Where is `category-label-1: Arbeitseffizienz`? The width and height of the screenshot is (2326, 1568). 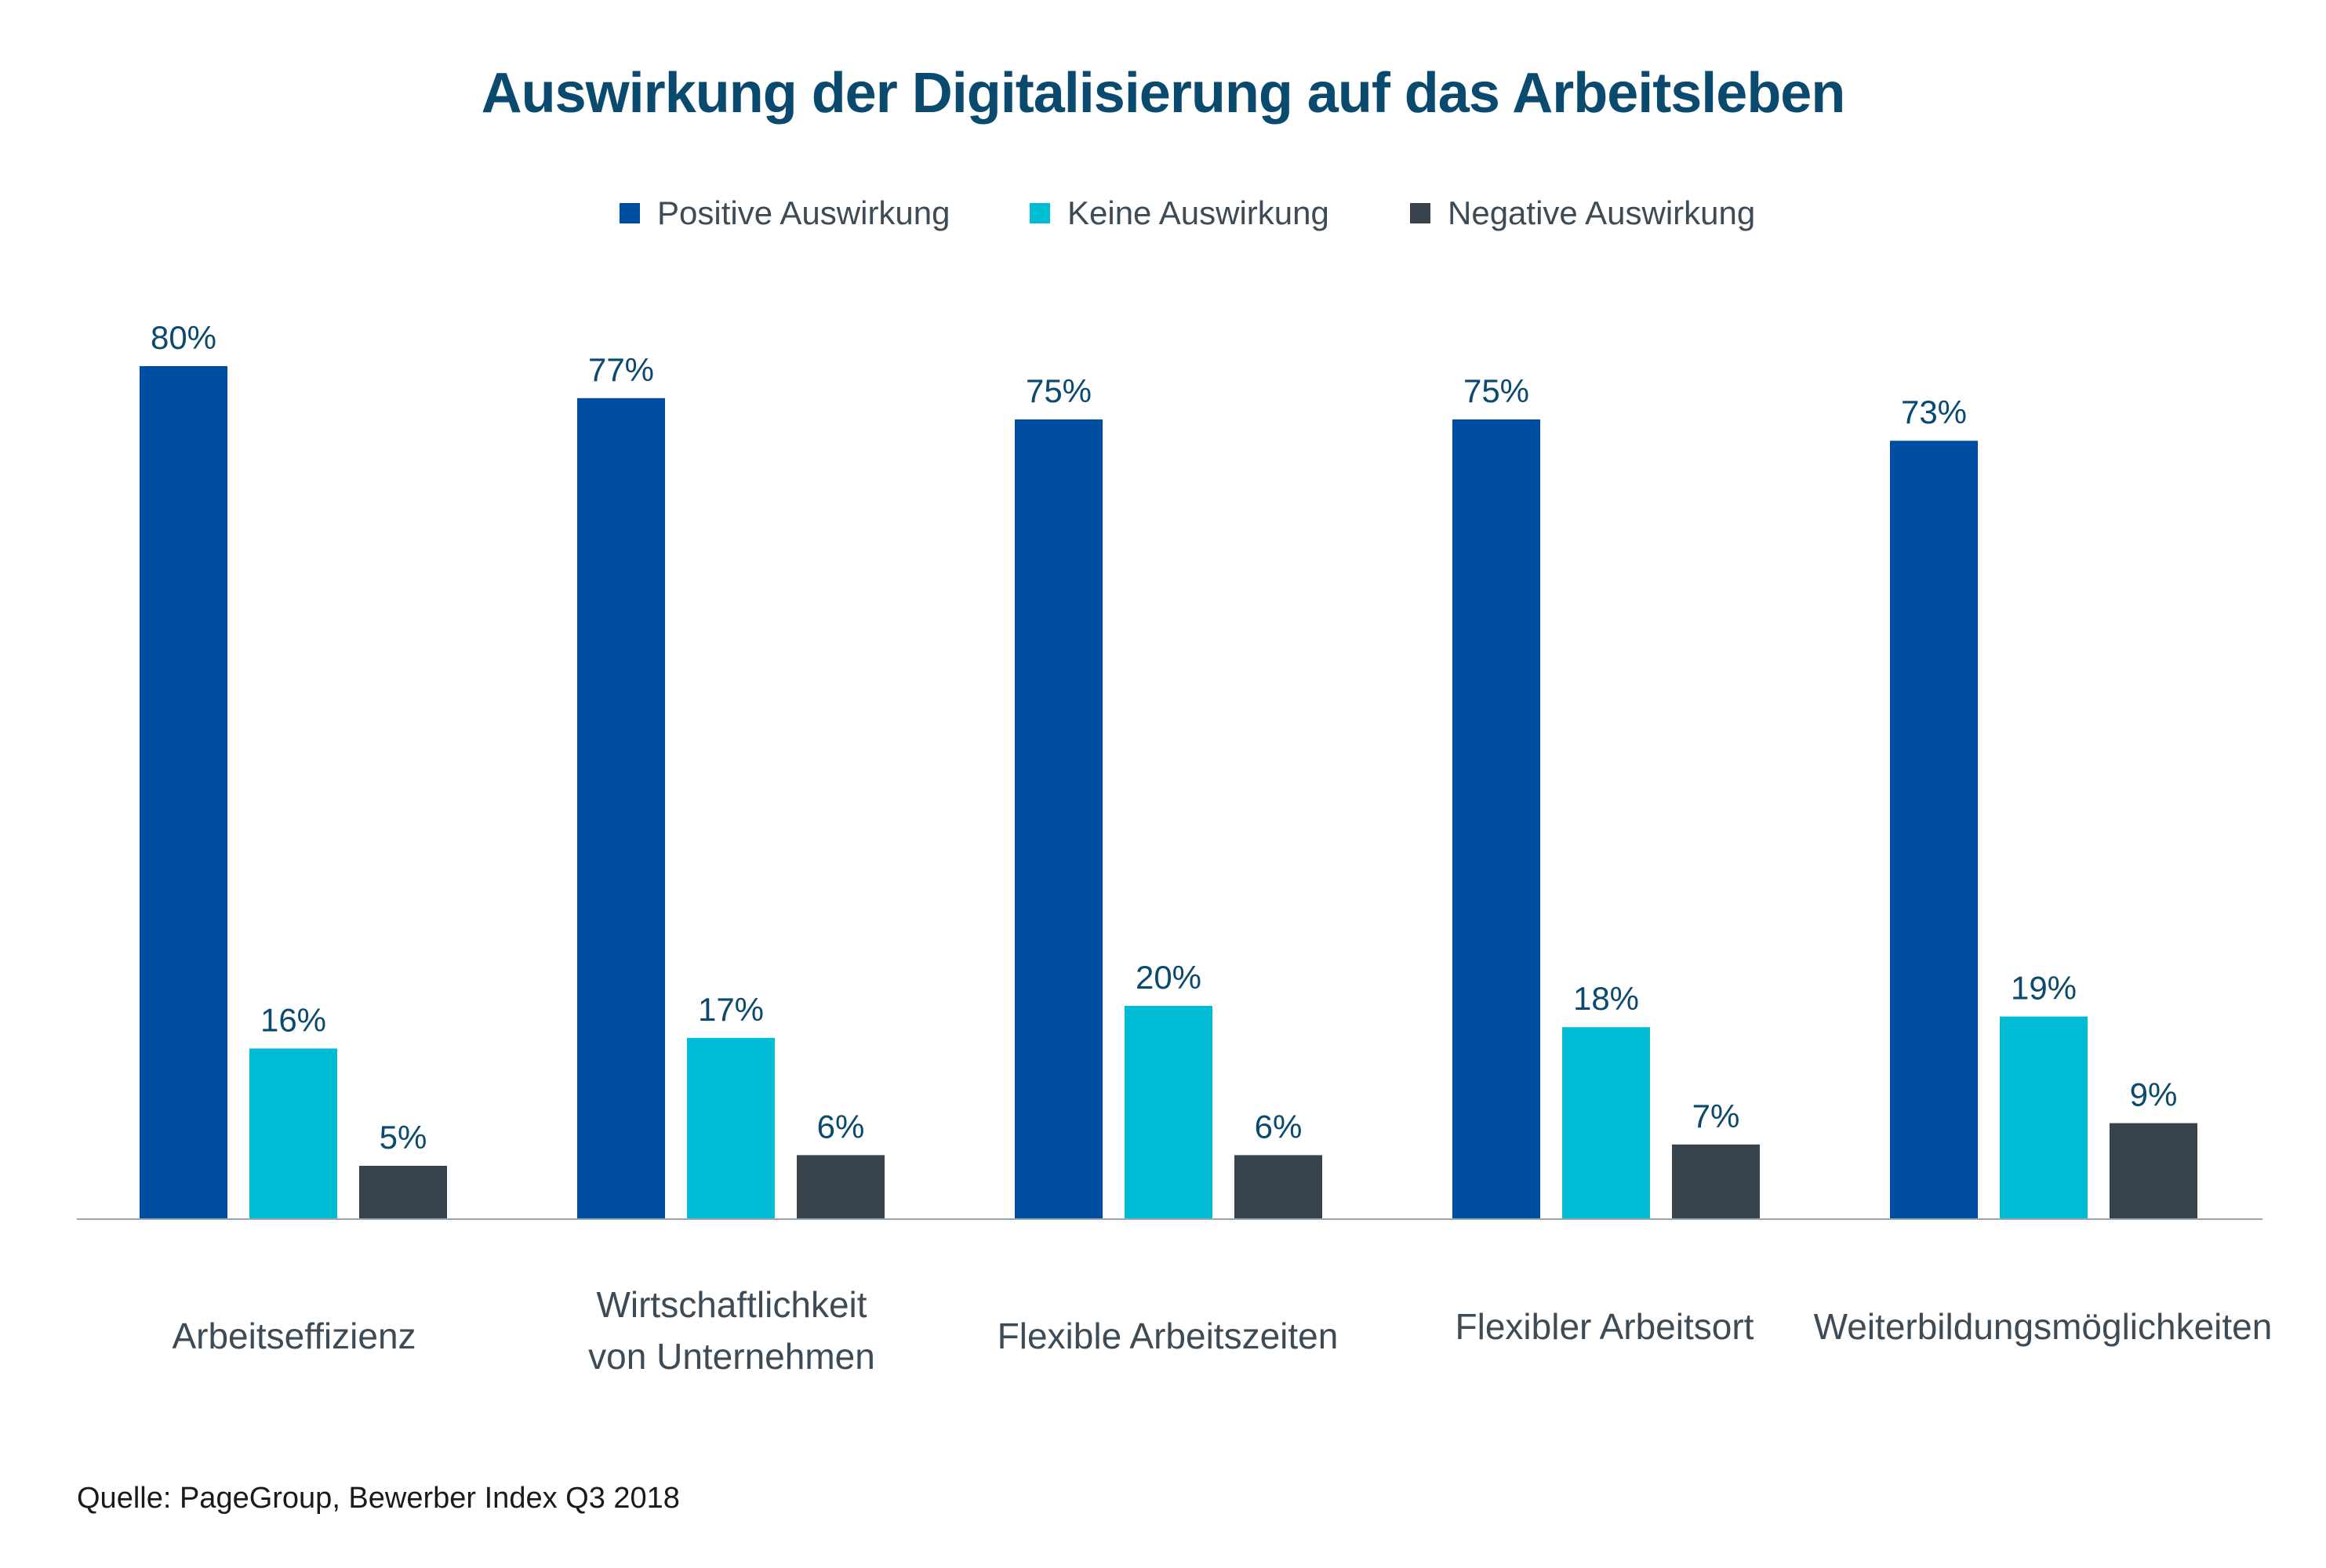
category-label-1: Arbeitseffizienz is located at coordinates (294, 1336).